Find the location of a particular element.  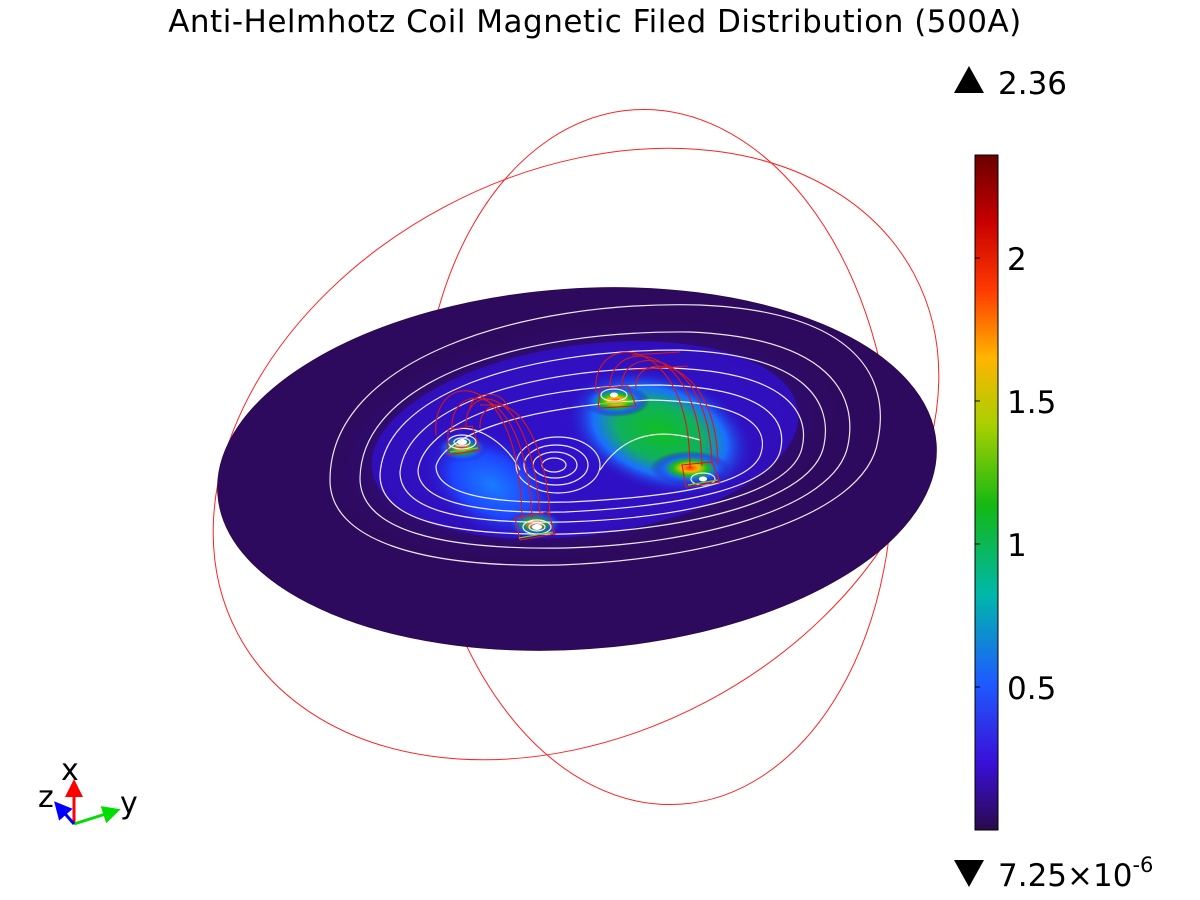

coil-centers is located at coordinates (582, 461).